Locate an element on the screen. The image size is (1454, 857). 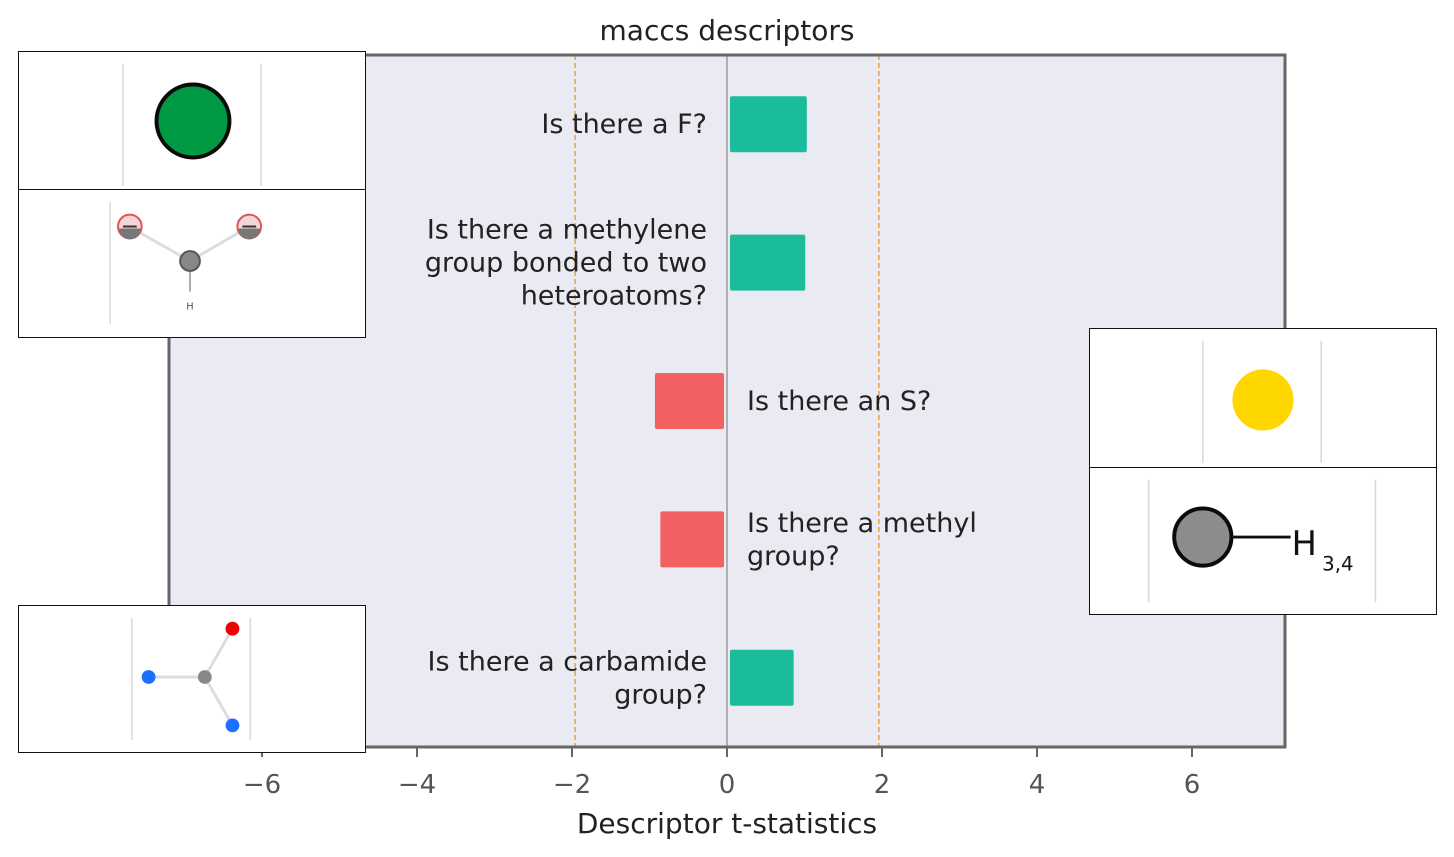
carbamide-fragment-icon is located at coordinates (191, 679).